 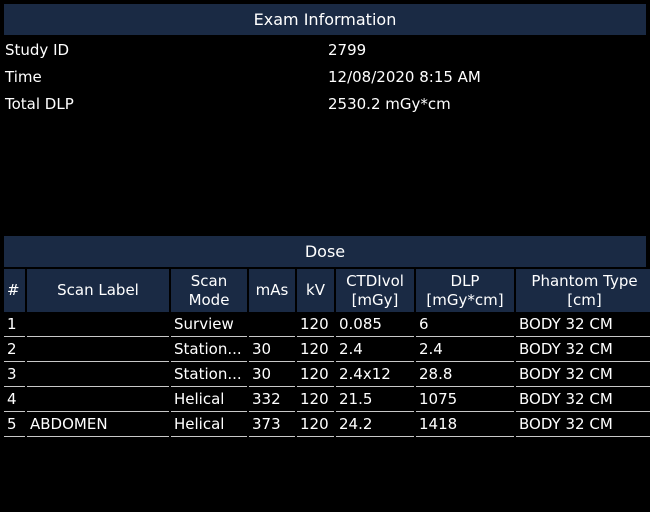 I want to click on column-header-ctdivol: CTDIvol [mGy], so click(x=375, y=290).